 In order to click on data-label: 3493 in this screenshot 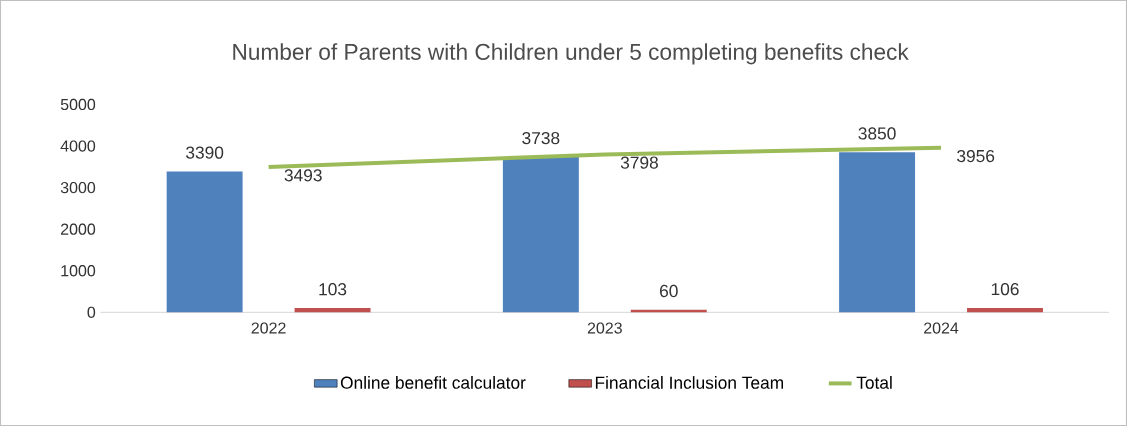, I will do `click(303, 175)`.